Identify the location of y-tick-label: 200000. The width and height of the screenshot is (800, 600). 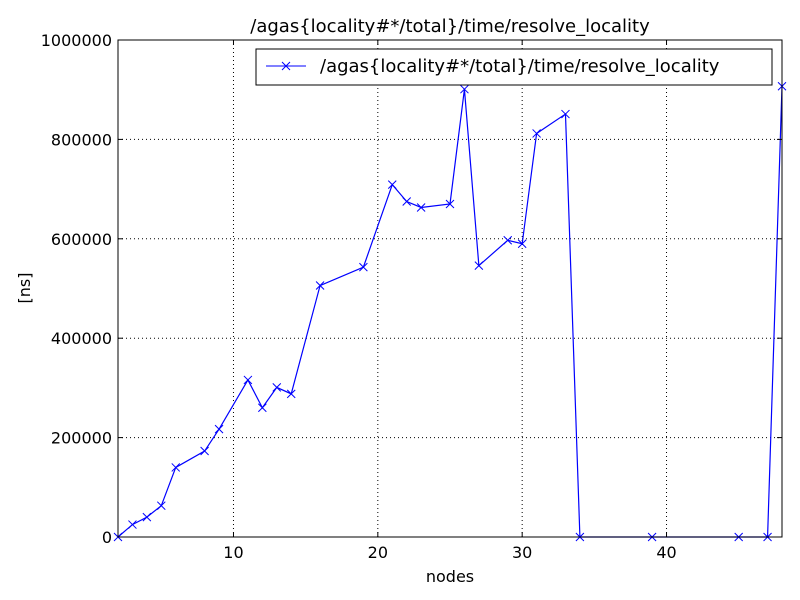
(81, 438).